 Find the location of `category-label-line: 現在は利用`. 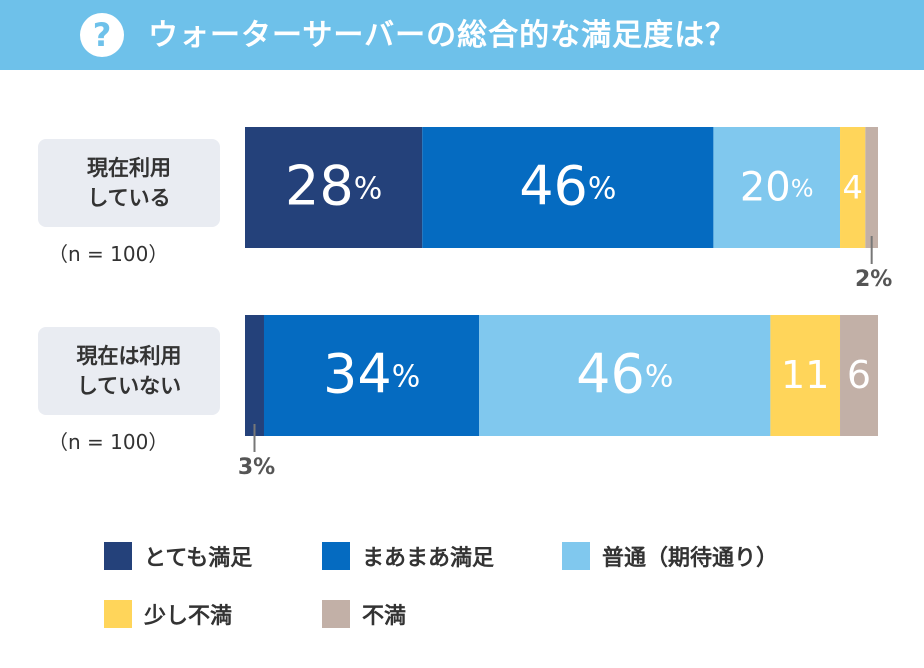

category-label-line: 現在は利用 is located at coordinates (129, 356).